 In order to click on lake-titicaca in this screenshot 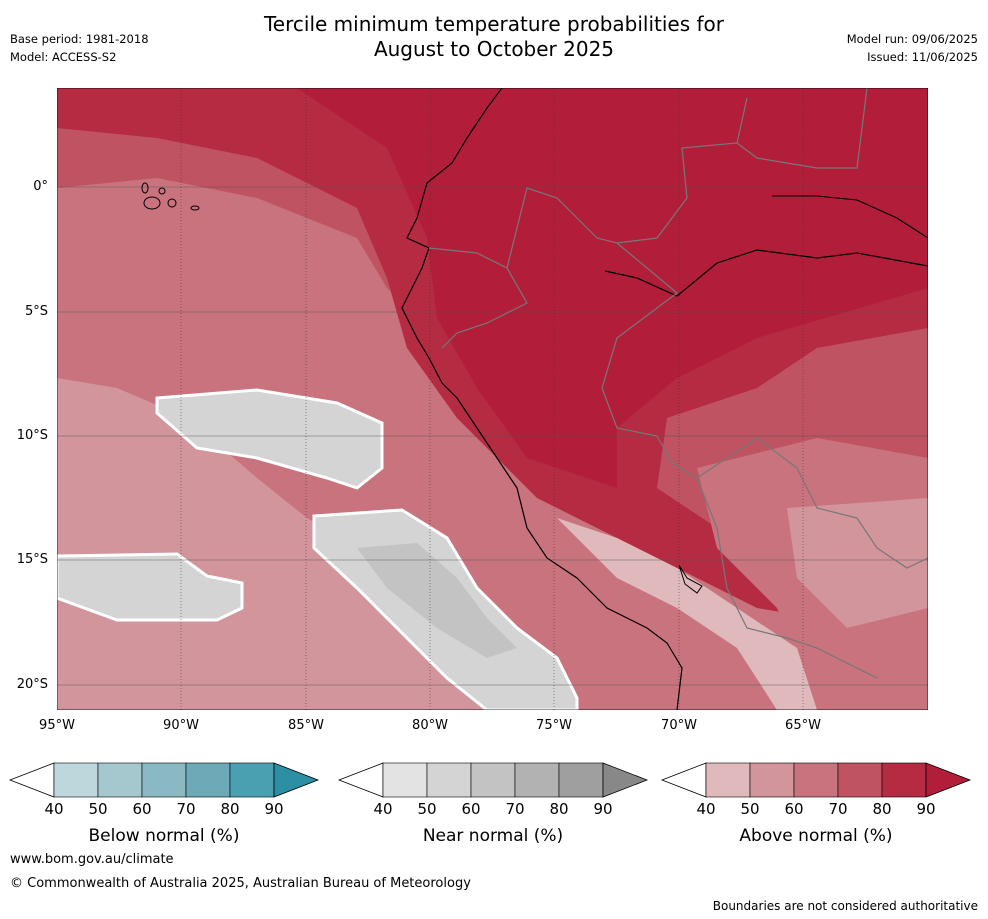, I will do `click(690, 579)`.